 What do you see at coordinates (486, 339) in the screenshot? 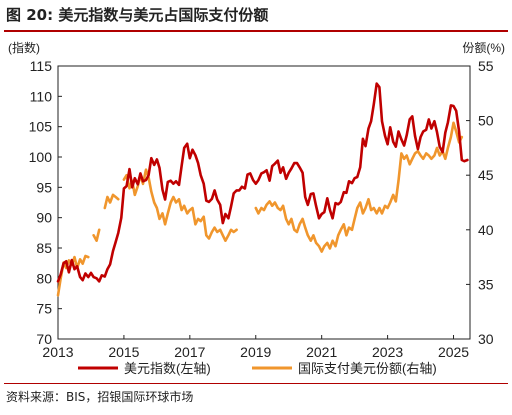
I see `right-axis-tick-label: 30` at bounding box center [486, 339].